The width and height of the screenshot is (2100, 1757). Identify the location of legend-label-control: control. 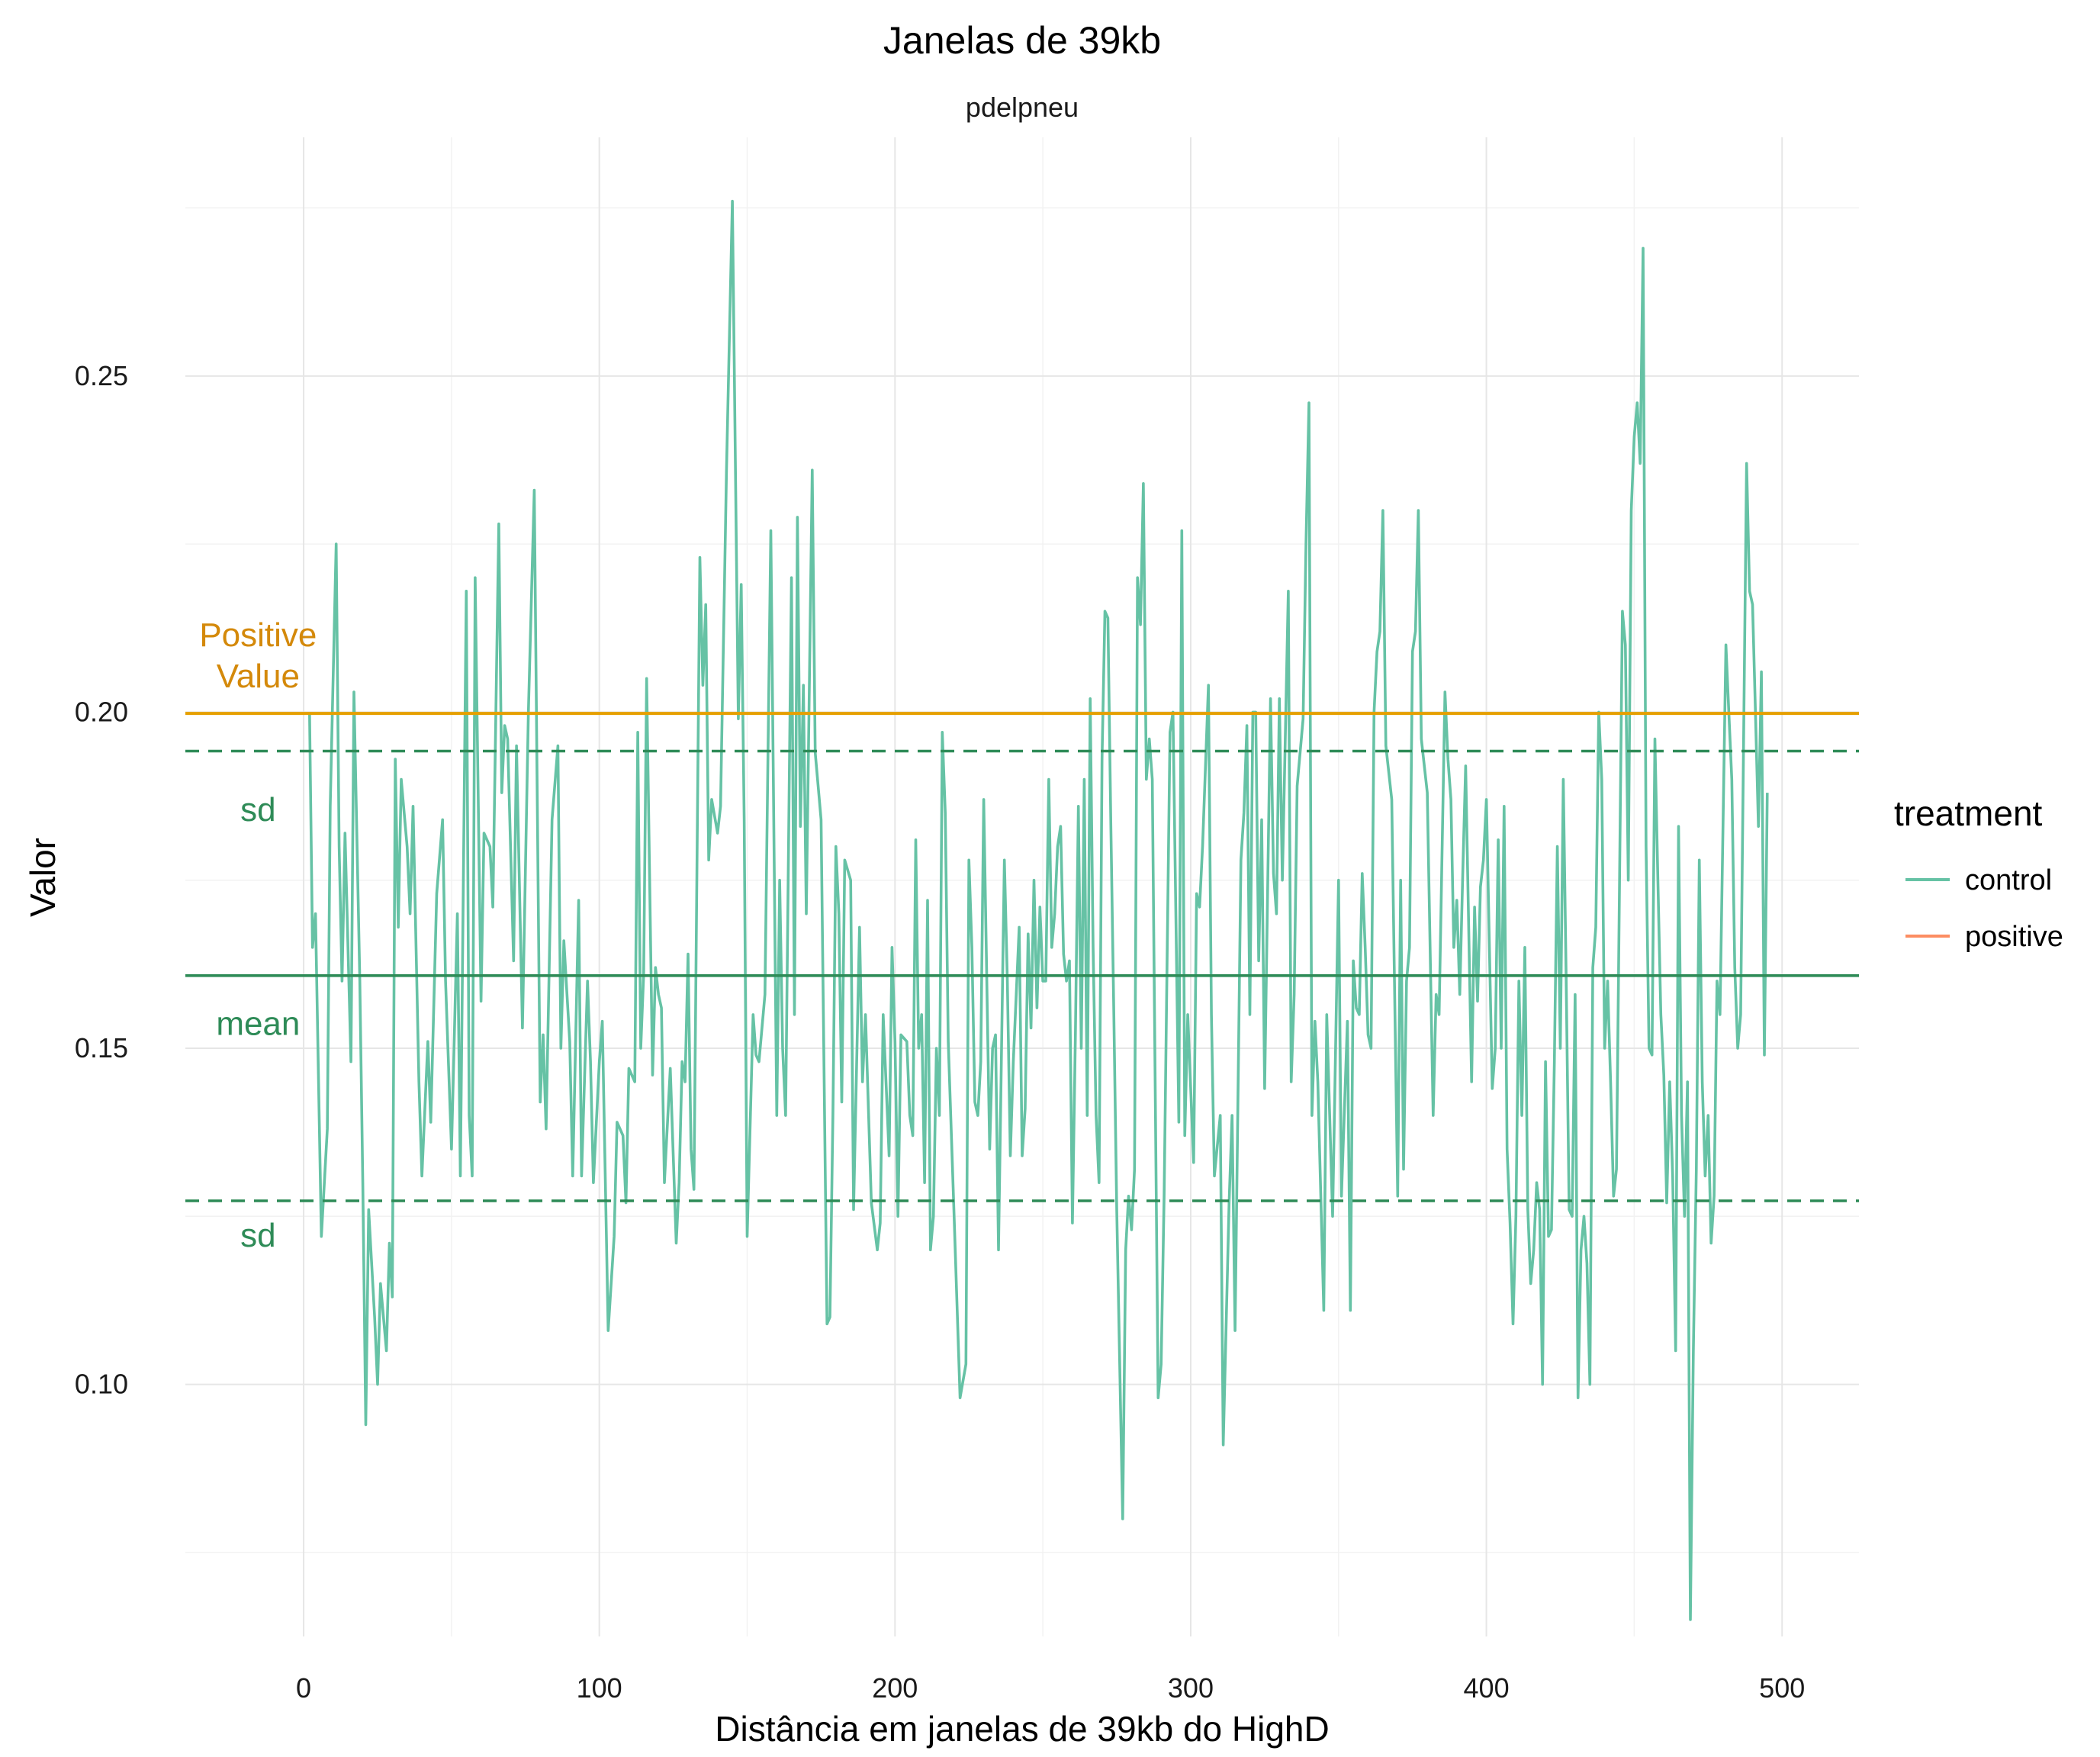
(2008, 880).